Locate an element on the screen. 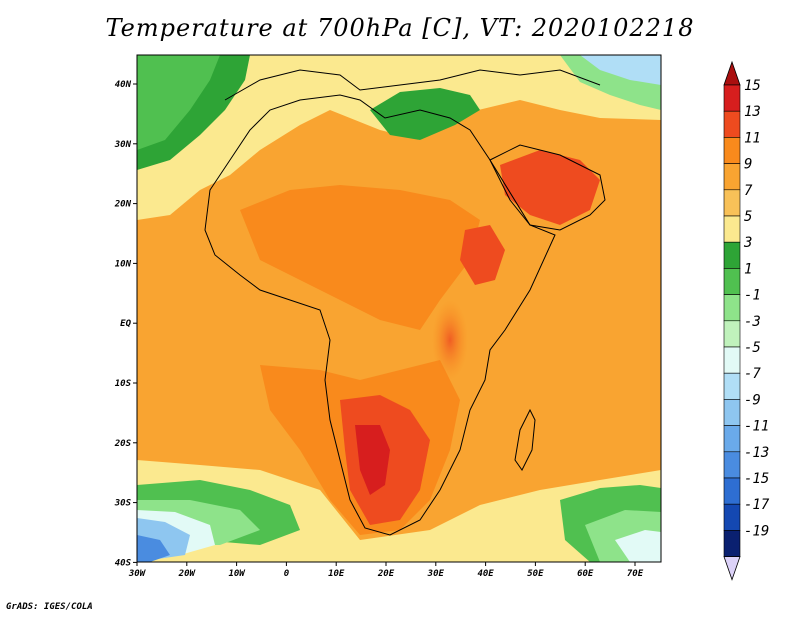 This screenshot has height=618, width=800. arabia-coast is located at coordinates (547, 187).